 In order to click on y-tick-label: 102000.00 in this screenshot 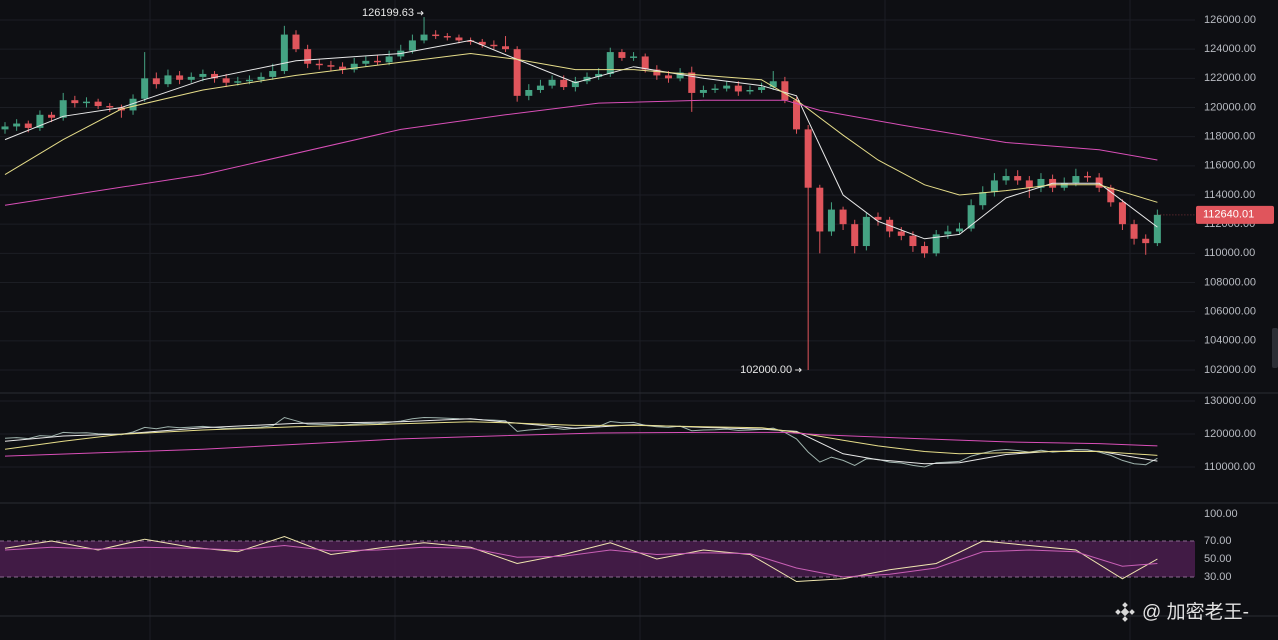, I will do `click(1230, 370)`.